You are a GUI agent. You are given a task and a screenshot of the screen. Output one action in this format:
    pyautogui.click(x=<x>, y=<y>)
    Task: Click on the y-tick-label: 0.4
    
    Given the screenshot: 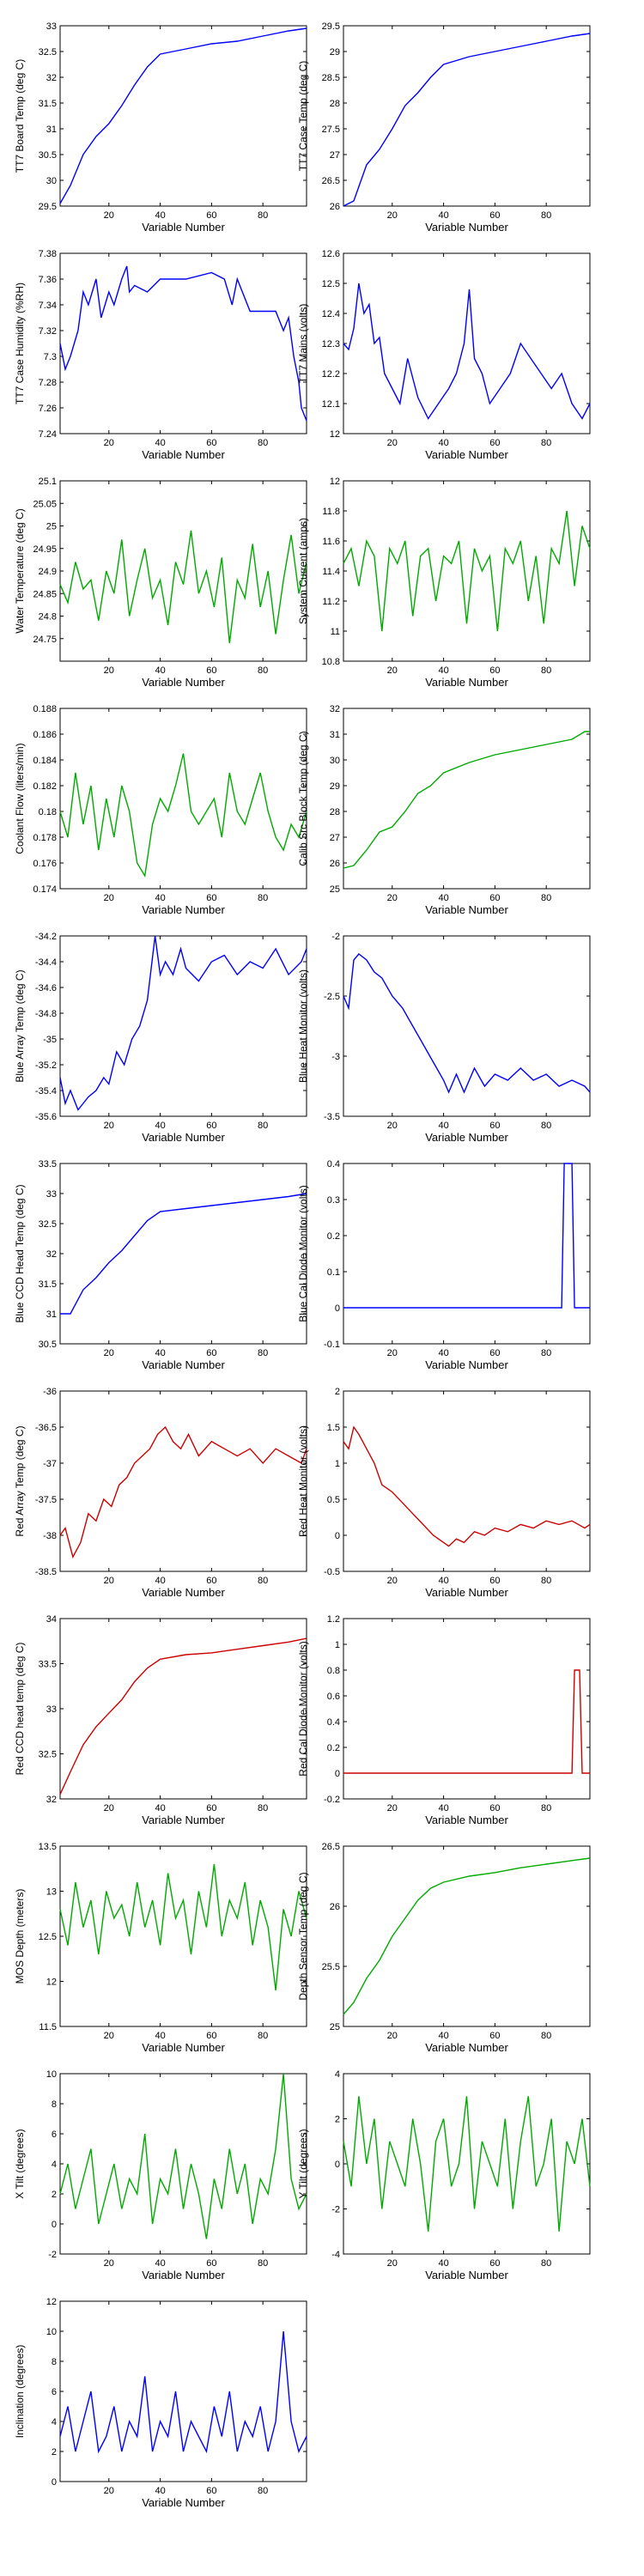 What is the action you would take?
    pyautogui.click(x=334, y=1722)
    